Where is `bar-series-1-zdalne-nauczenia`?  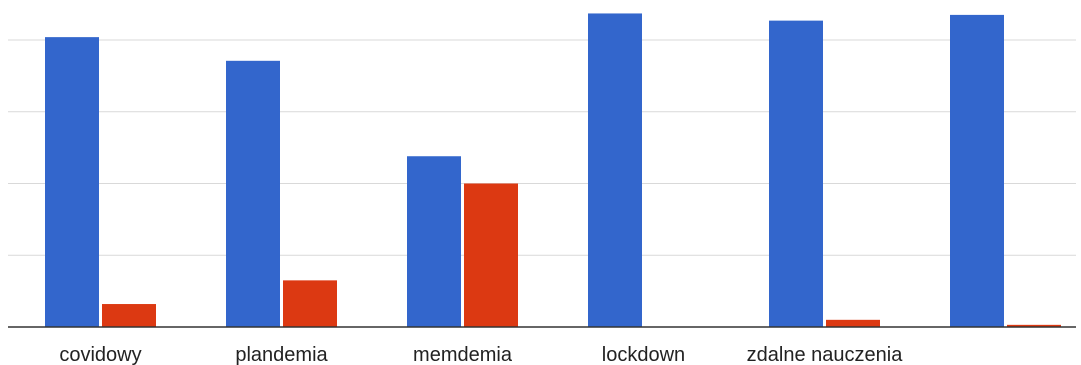 bar-series-1-zdalne-nauczenia is located at coordinates (796, 173).